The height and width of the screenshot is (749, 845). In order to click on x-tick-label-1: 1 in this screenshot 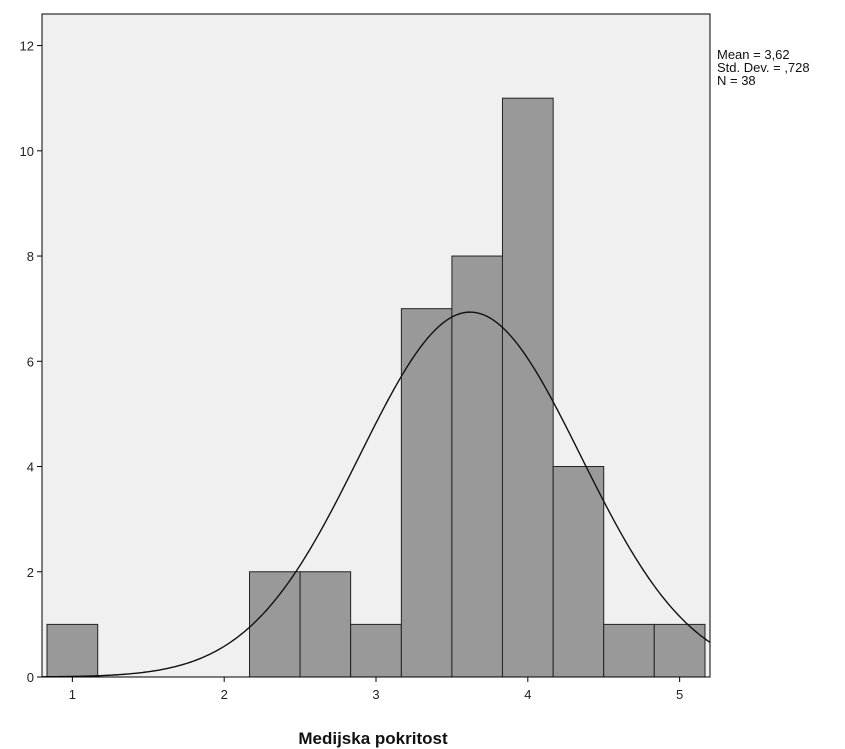, I will do `click(72, 694)`.